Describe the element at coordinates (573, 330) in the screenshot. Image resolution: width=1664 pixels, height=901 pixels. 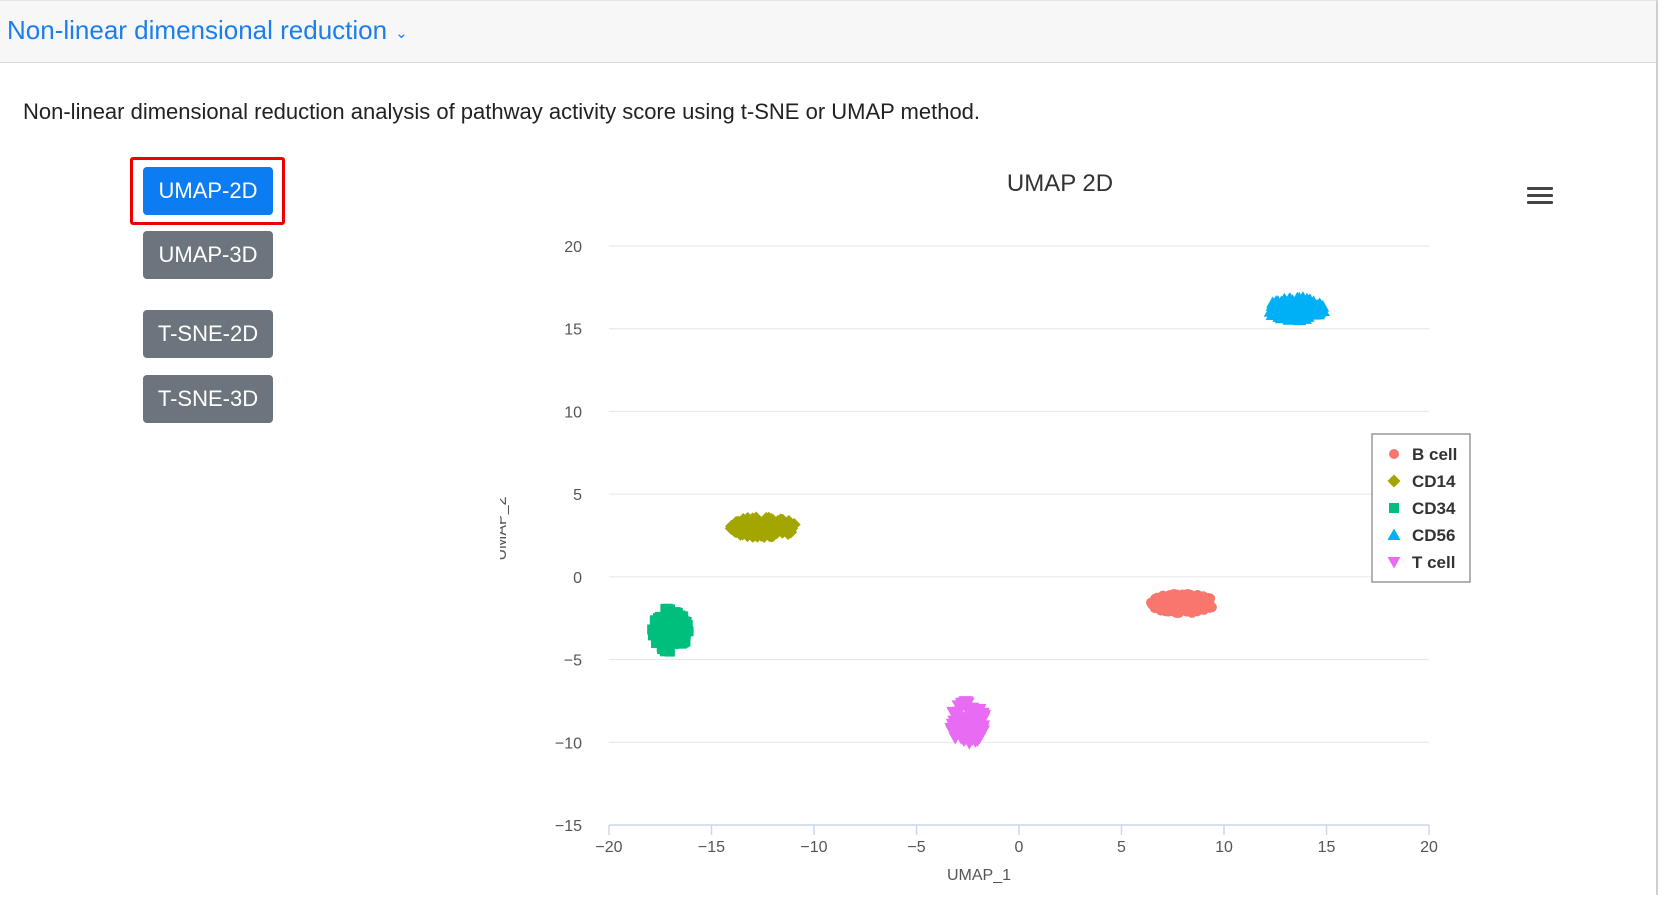
I see `y-tick-label: 15` at that location.